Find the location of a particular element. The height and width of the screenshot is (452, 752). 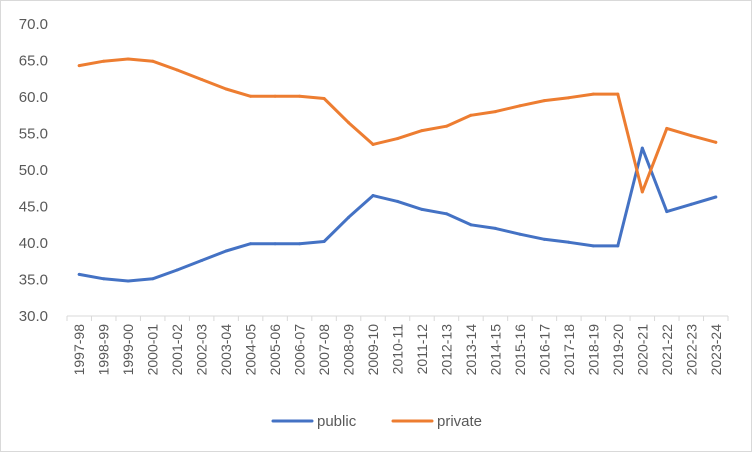

y-tick-label: 65.0 is located at coordinates (33, 61).